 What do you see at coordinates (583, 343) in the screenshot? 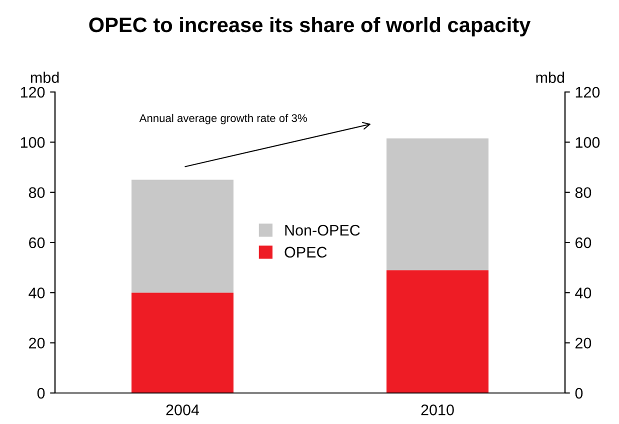
I see `y2-tick-label: 20` at bounding box center [583, 343].